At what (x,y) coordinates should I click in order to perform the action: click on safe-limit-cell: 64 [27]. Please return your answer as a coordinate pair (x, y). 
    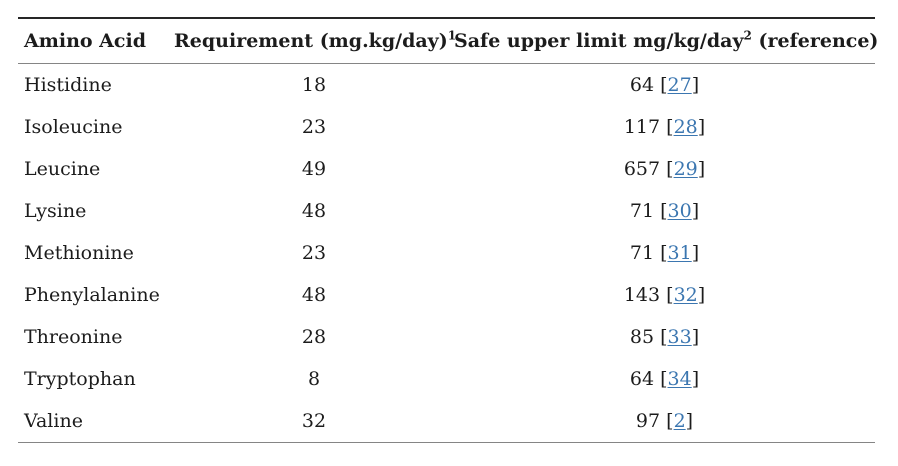
    Looking at the image, I should click on (664, 85).